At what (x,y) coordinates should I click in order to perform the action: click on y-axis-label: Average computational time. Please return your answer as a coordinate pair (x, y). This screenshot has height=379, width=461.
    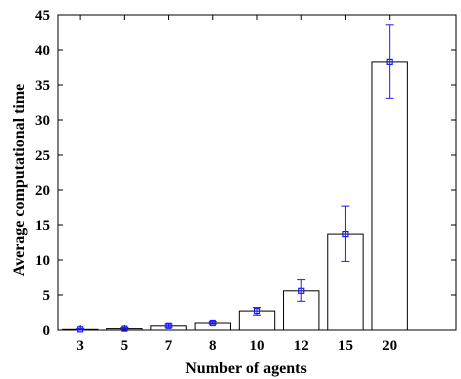
    Looking at the image, I should click on (19, 180).